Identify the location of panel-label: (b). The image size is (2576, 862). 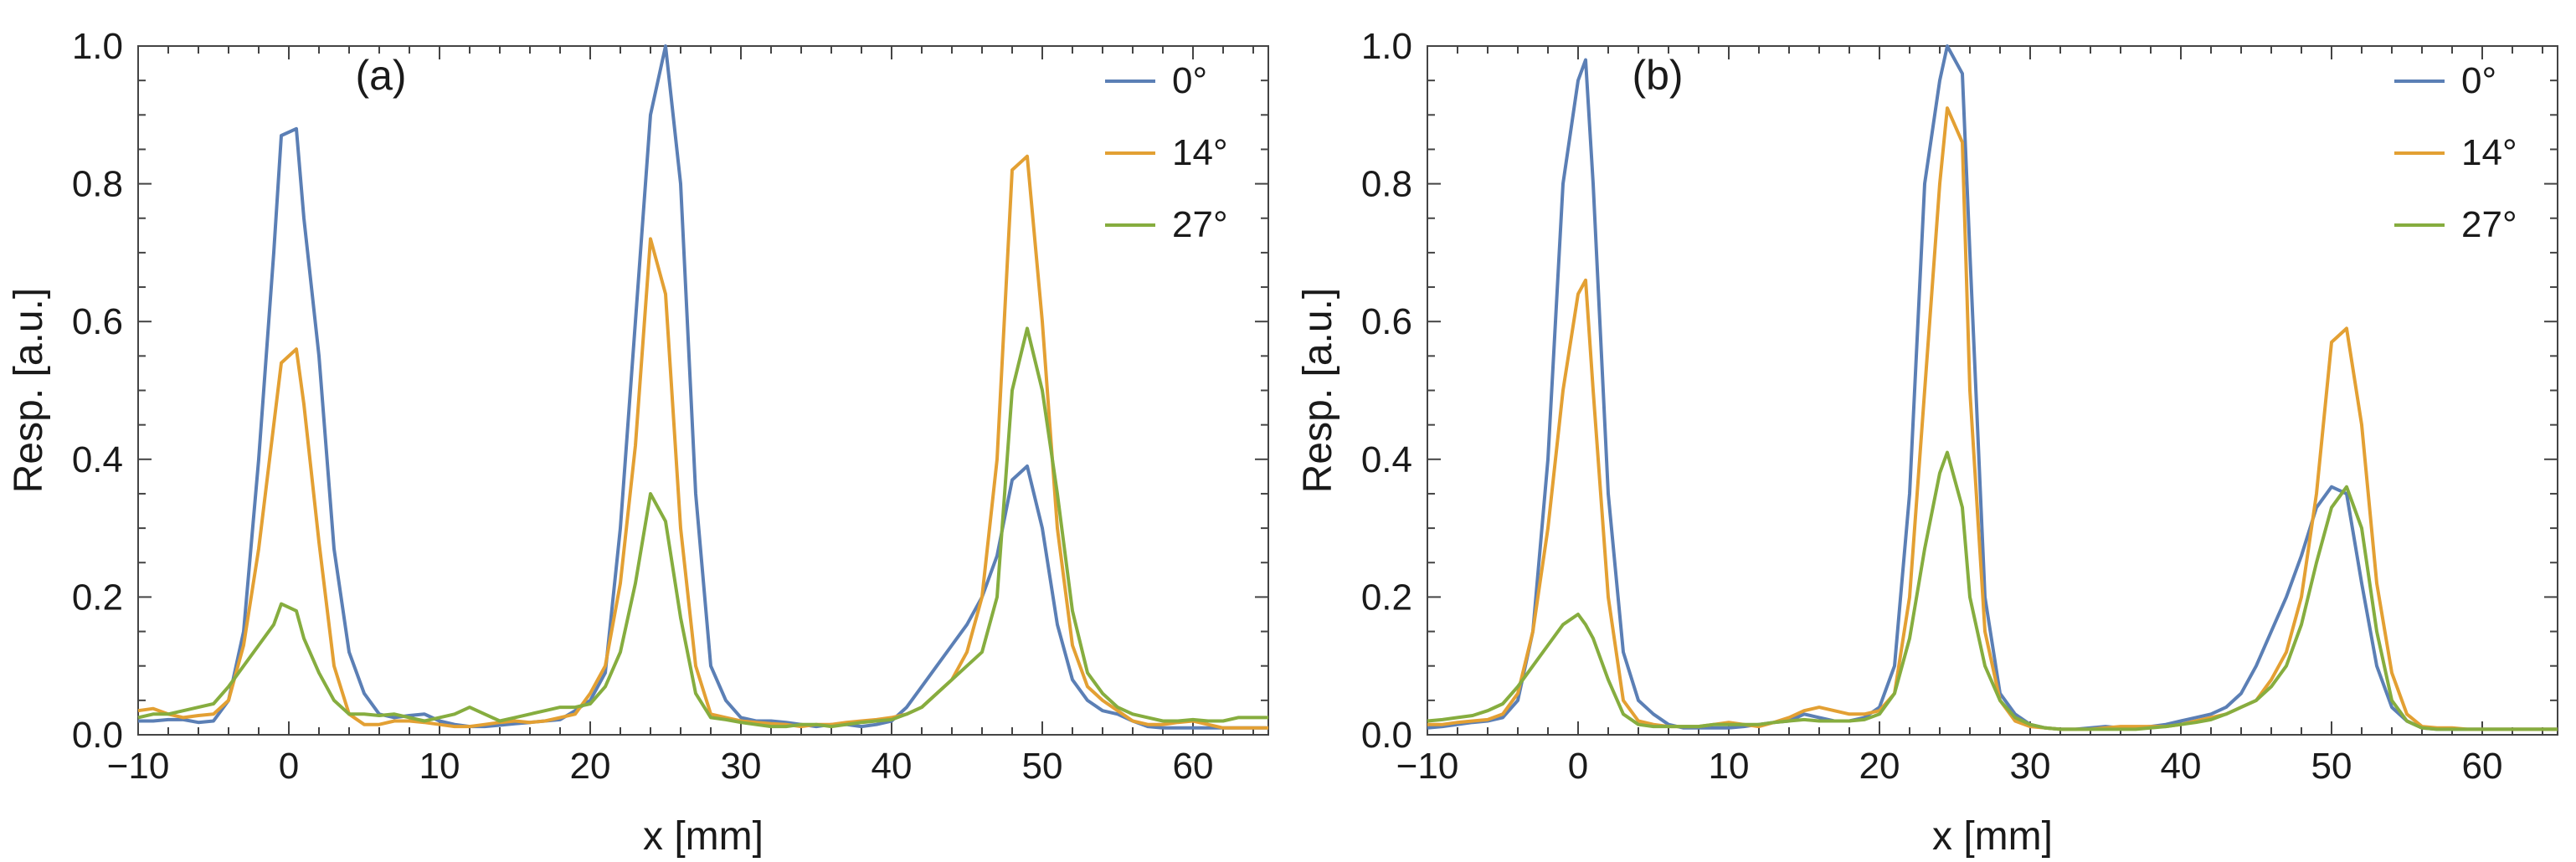
(1658, 76).